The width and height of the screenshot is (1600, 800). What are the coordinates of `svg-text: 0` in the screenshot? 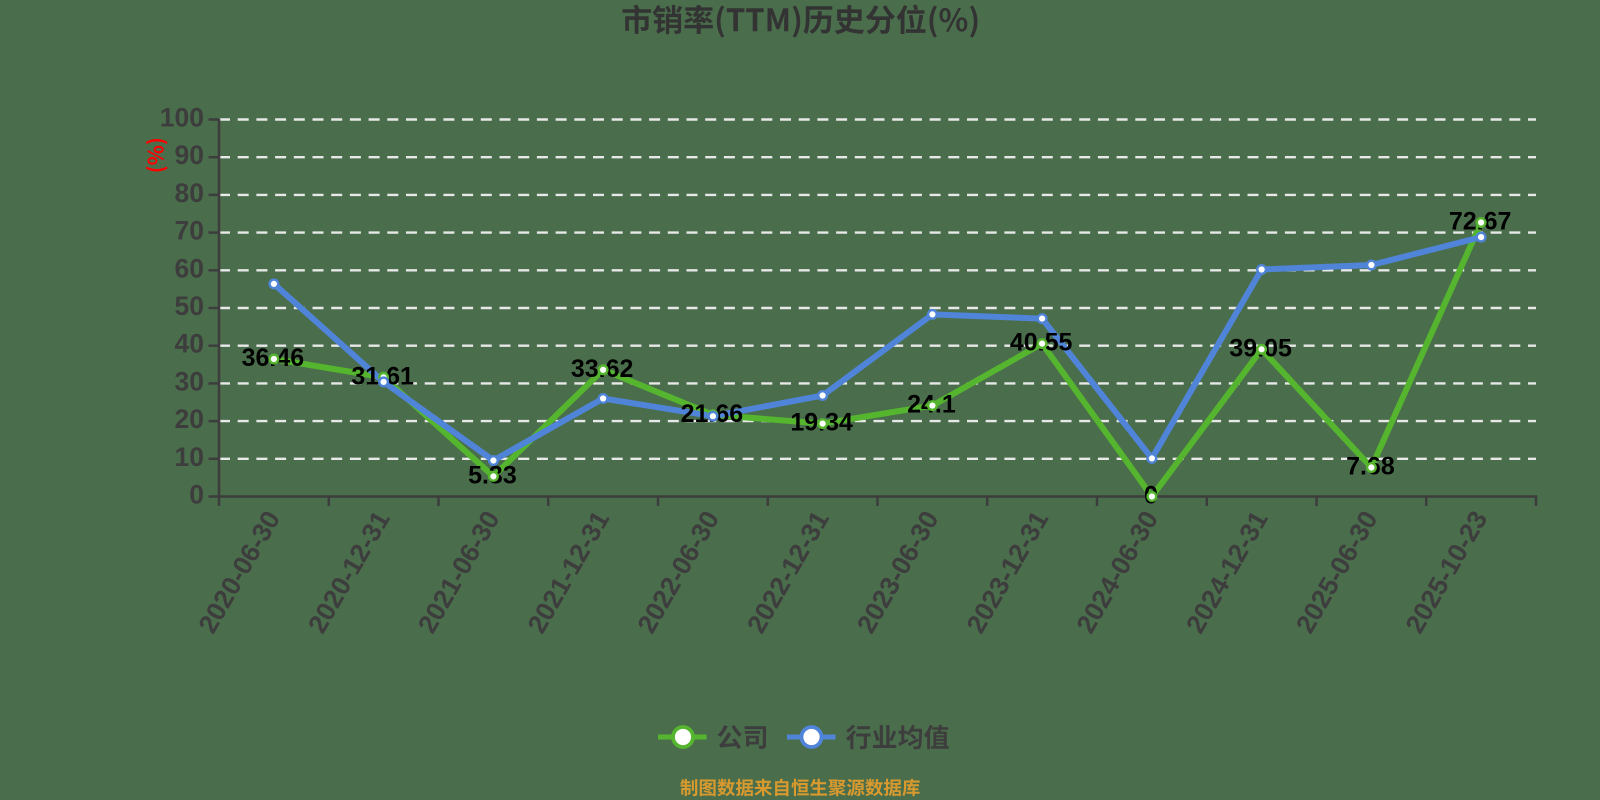 It's located at (196, 495).